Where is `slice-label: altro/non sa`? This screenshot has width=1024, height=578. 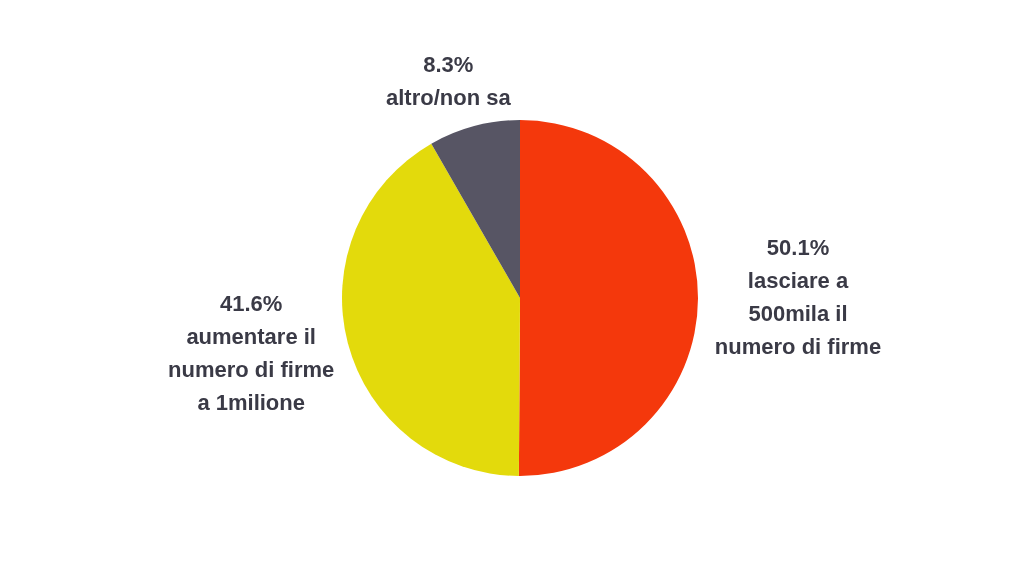 slice-label: altro/non sa is located at coordinates (448, 98).